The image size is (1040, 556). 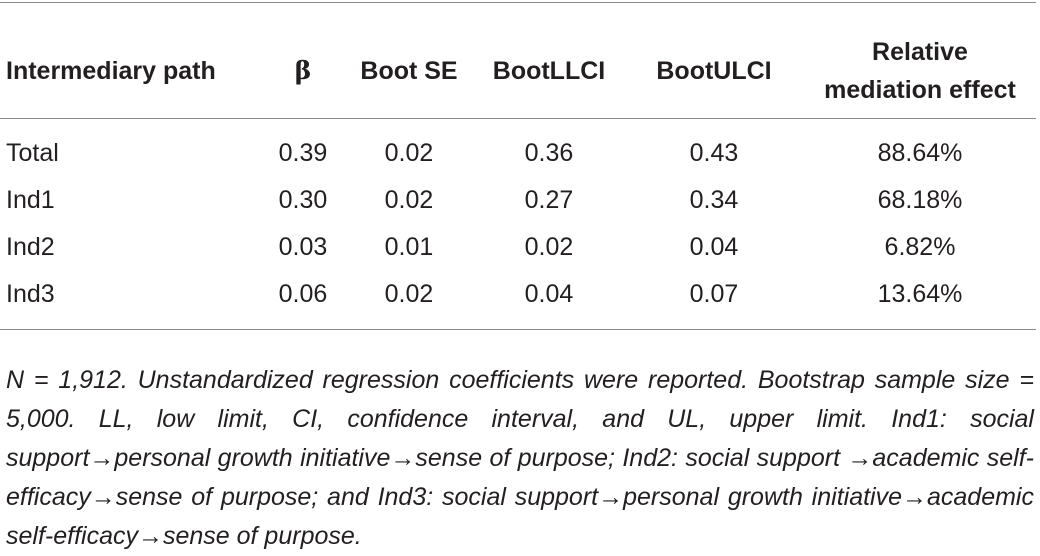 What do you see at coordinates (714, 70) in the screenshot?
I see `header-boot-ulci: BootULCI` at bounding box center [714, 70].